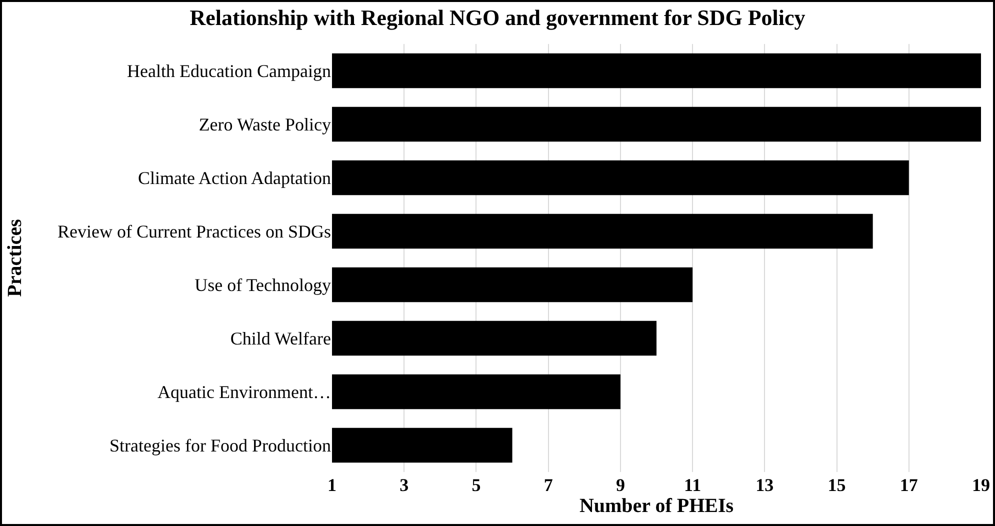 The width and height of the screenshot is (995, 526). Describe the element at coordinates (332, 485) in the screenshot. I see `x-tick-label: 1` at that location.